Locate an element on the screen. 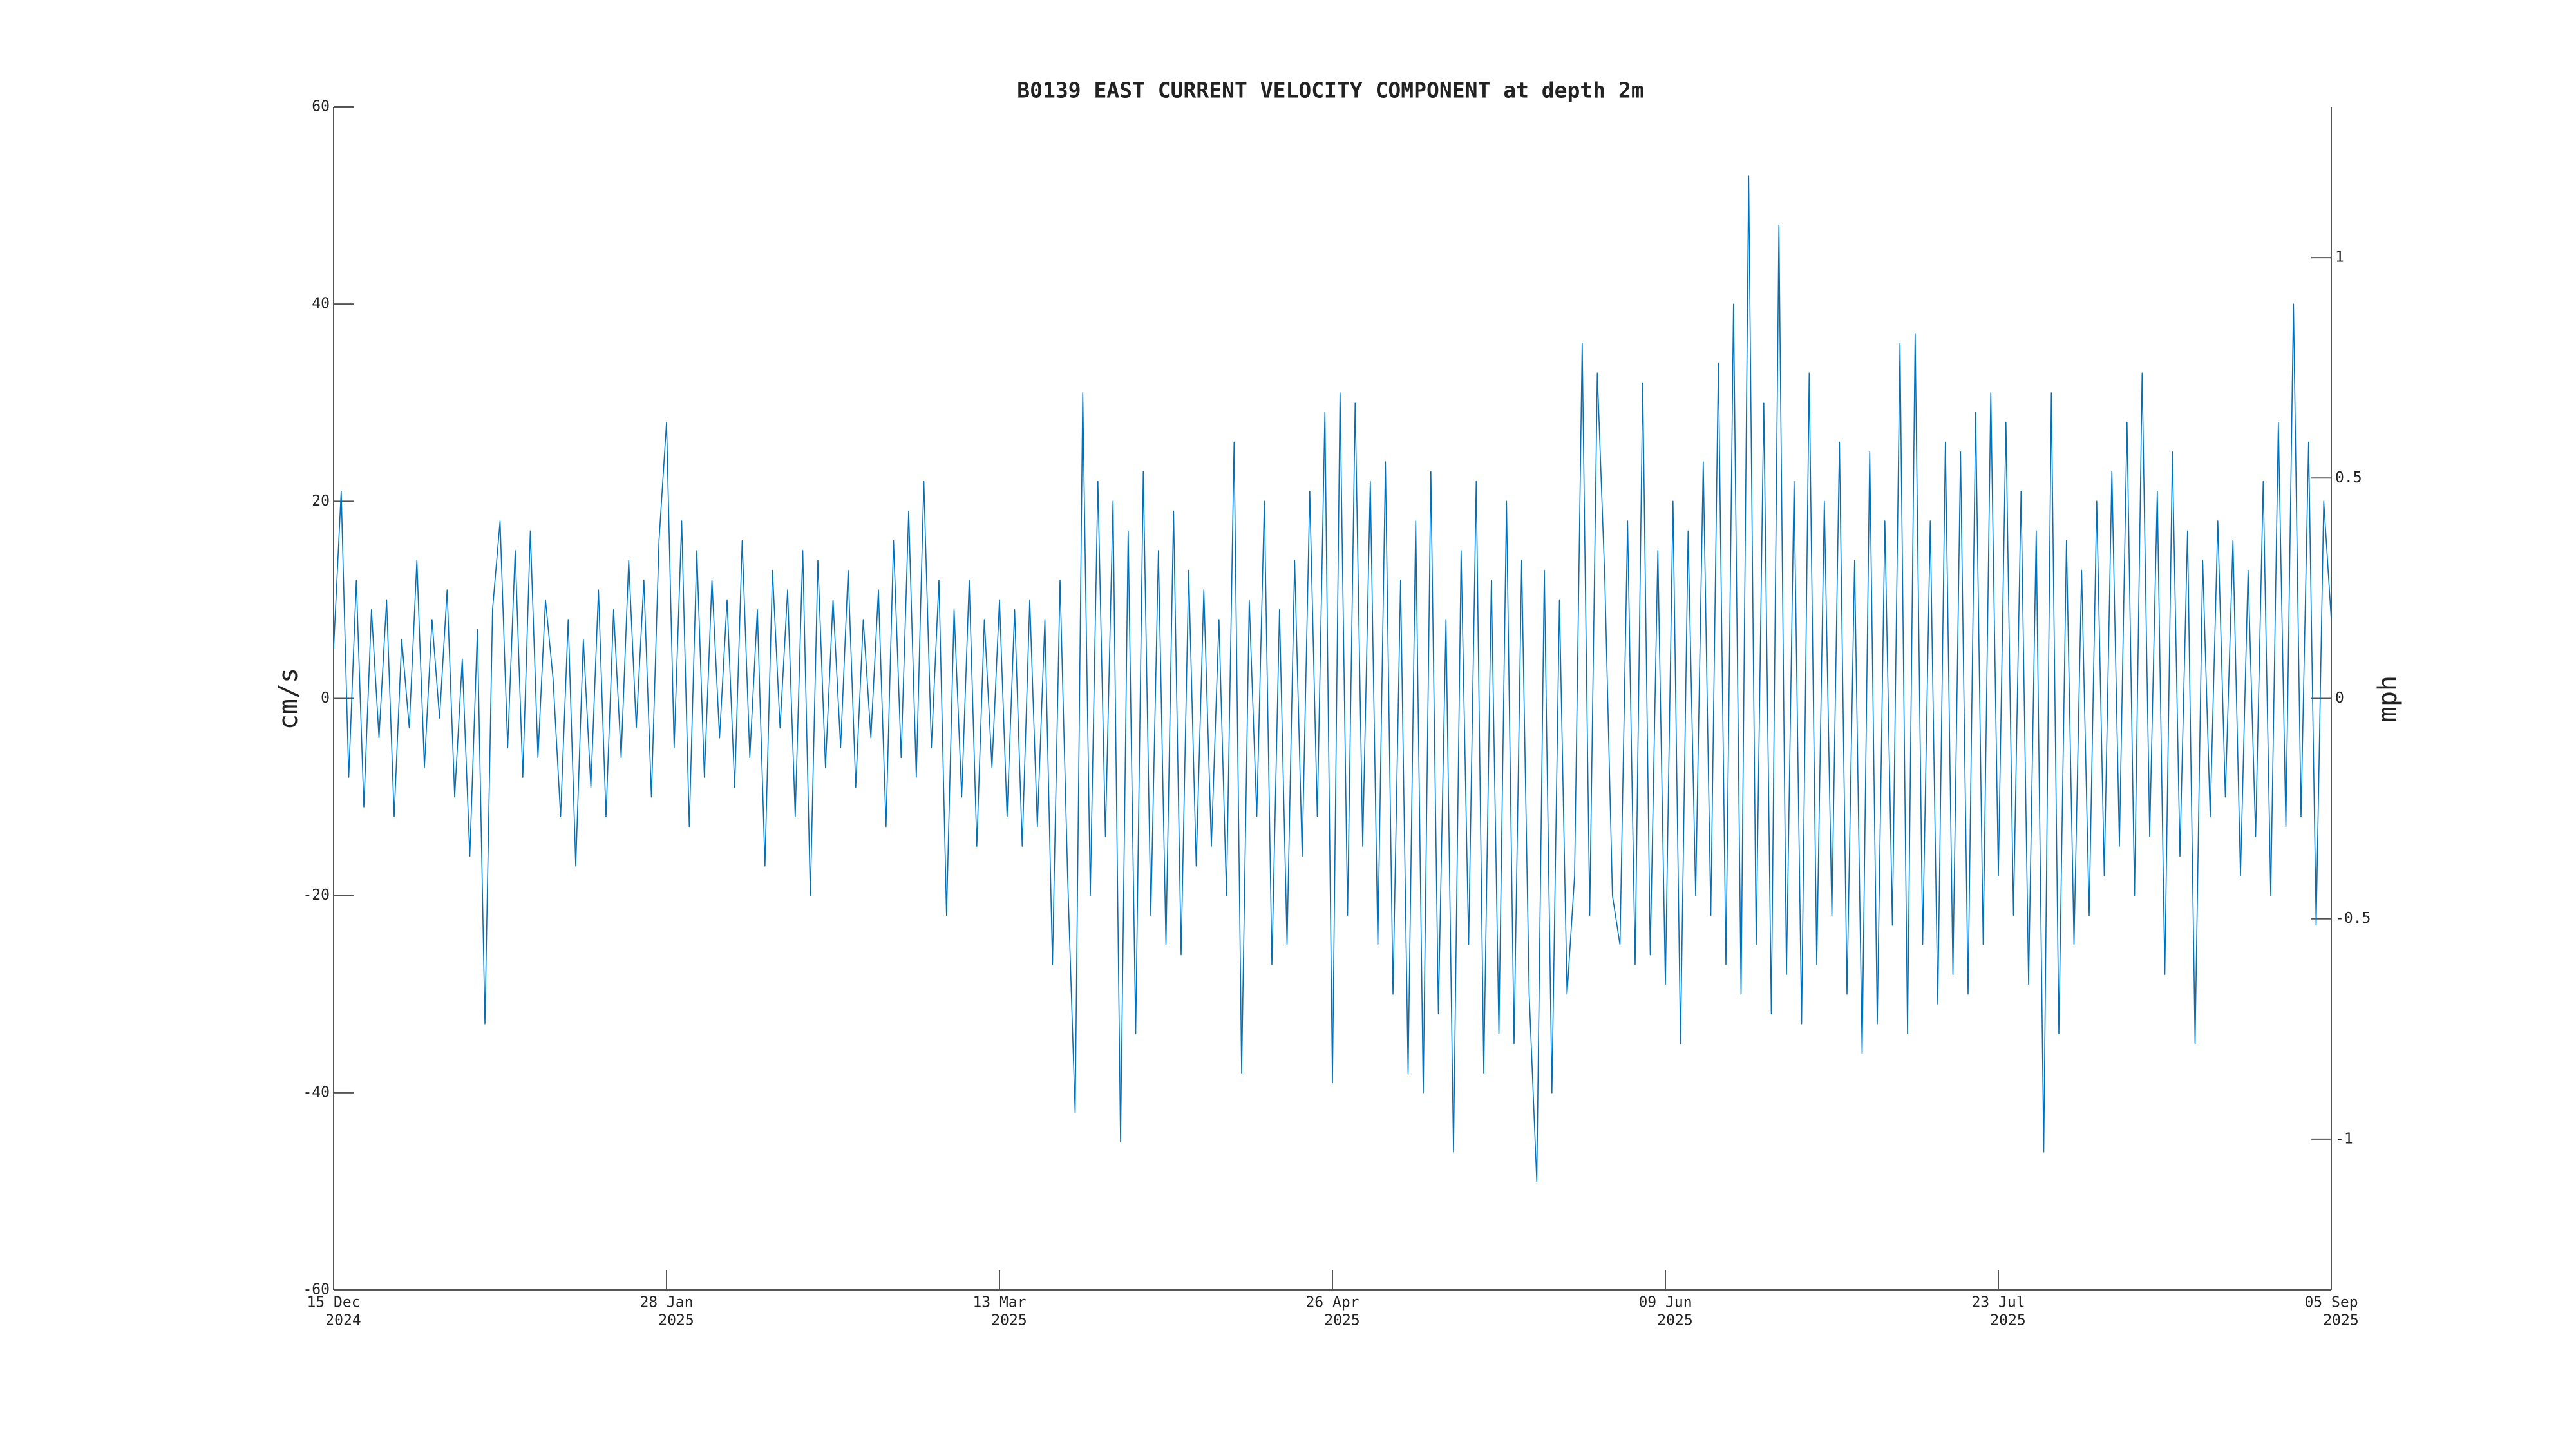  y2-tick-label: 1 is located at coordinates (2339, 257).